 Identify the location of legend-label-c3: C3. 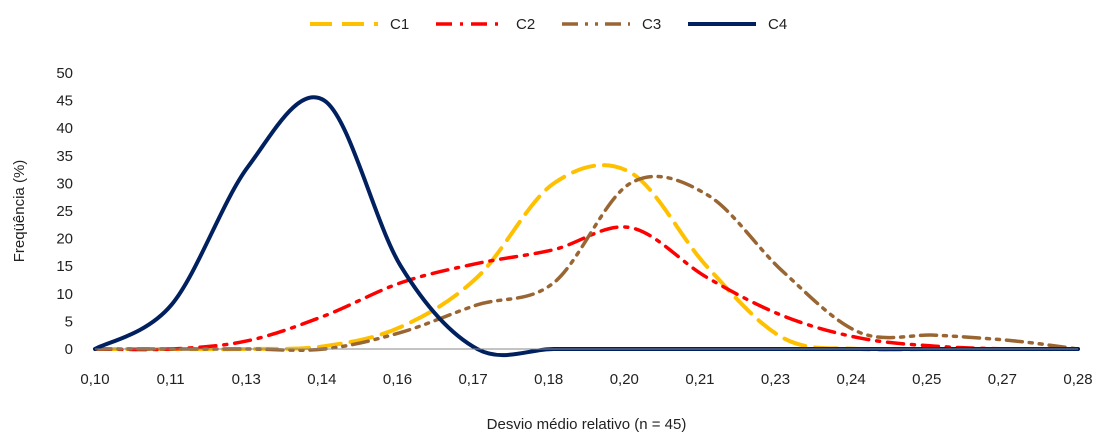
(651, 24).